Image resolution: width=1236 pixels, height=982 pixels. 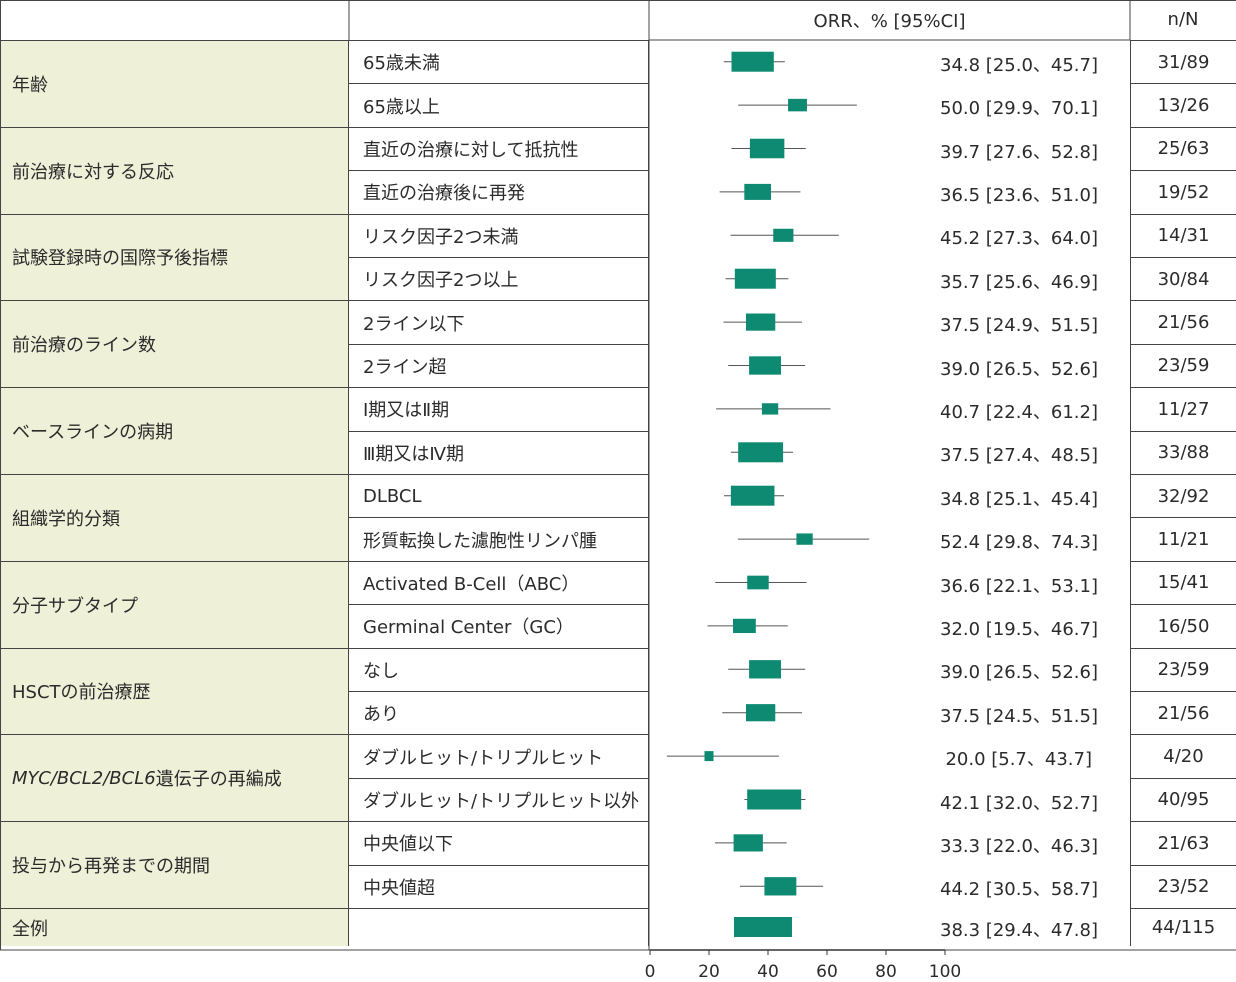 What do you see at coordinates (1019, 846) in the screenshot?
I see `orr-ci-label: 33.3 [22.0、46.3]` at bounding box center [1019, 846].